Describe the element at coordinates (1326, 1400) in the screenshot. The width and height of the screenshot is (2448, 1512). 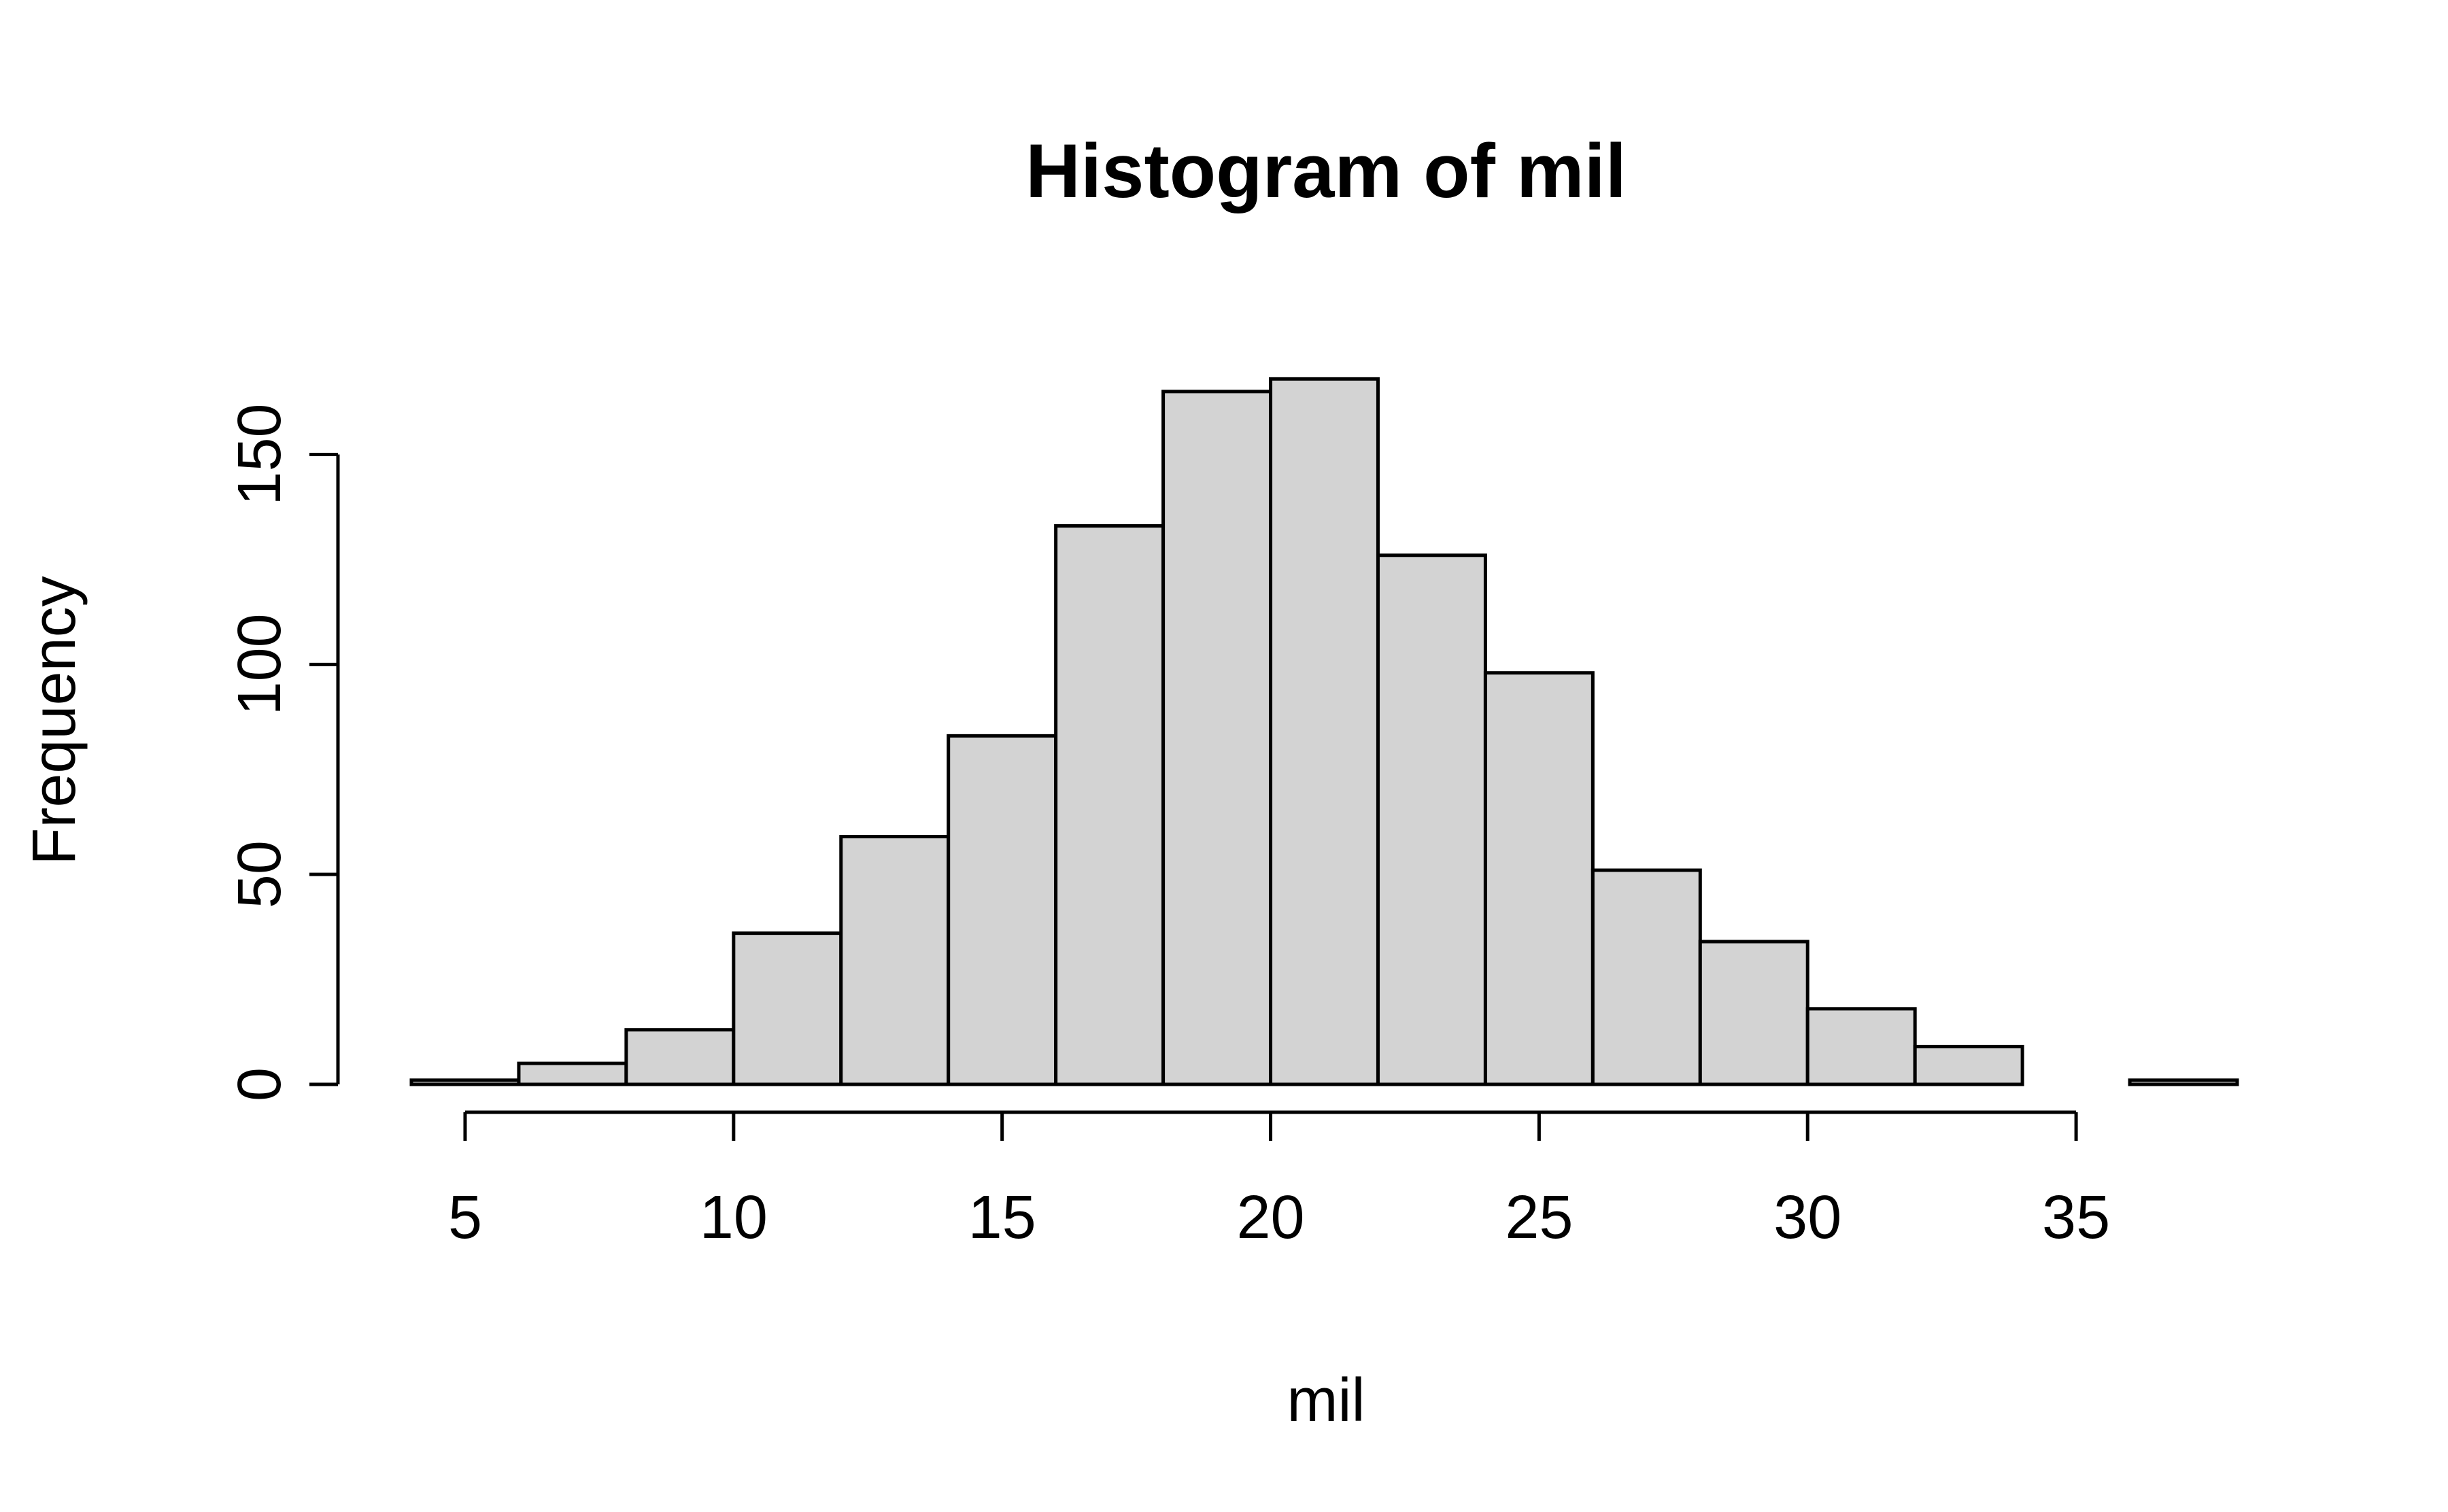
I see `x-axis-label: mil` at that location.